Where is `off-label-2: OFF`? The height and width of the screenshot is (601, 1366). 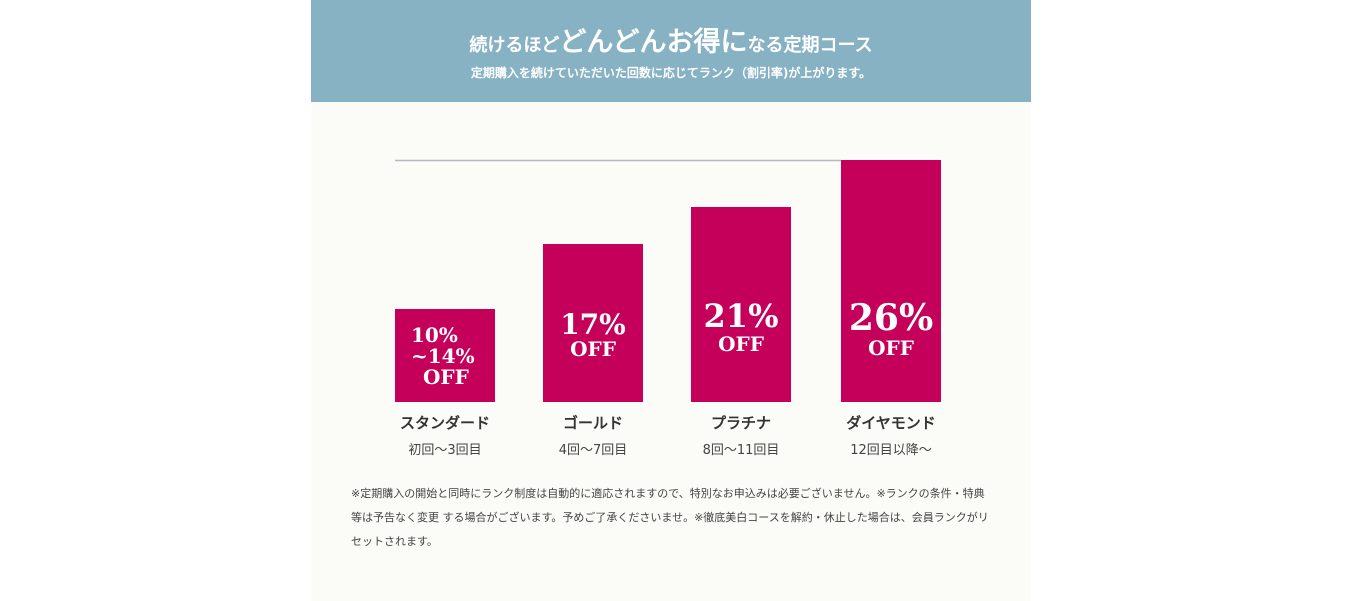
off-label-2: OFF is located at coordinates (593, 349).